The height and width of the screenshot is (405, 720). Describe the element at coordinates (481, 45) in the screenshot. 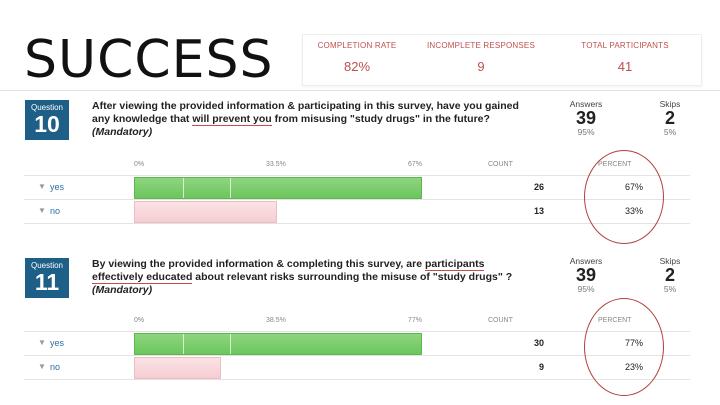

I see `stat-label: INCOMPLETE RESPONSES` at that location.